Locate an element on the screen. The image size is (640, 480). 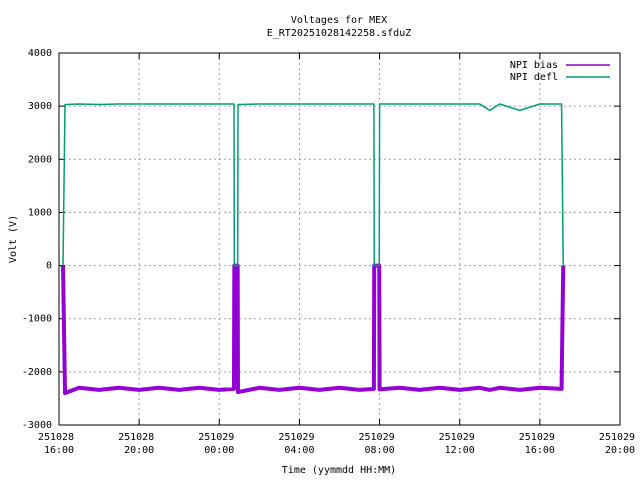
x-tick-label: 251028 20:00 is located at coordinates (139, 444).